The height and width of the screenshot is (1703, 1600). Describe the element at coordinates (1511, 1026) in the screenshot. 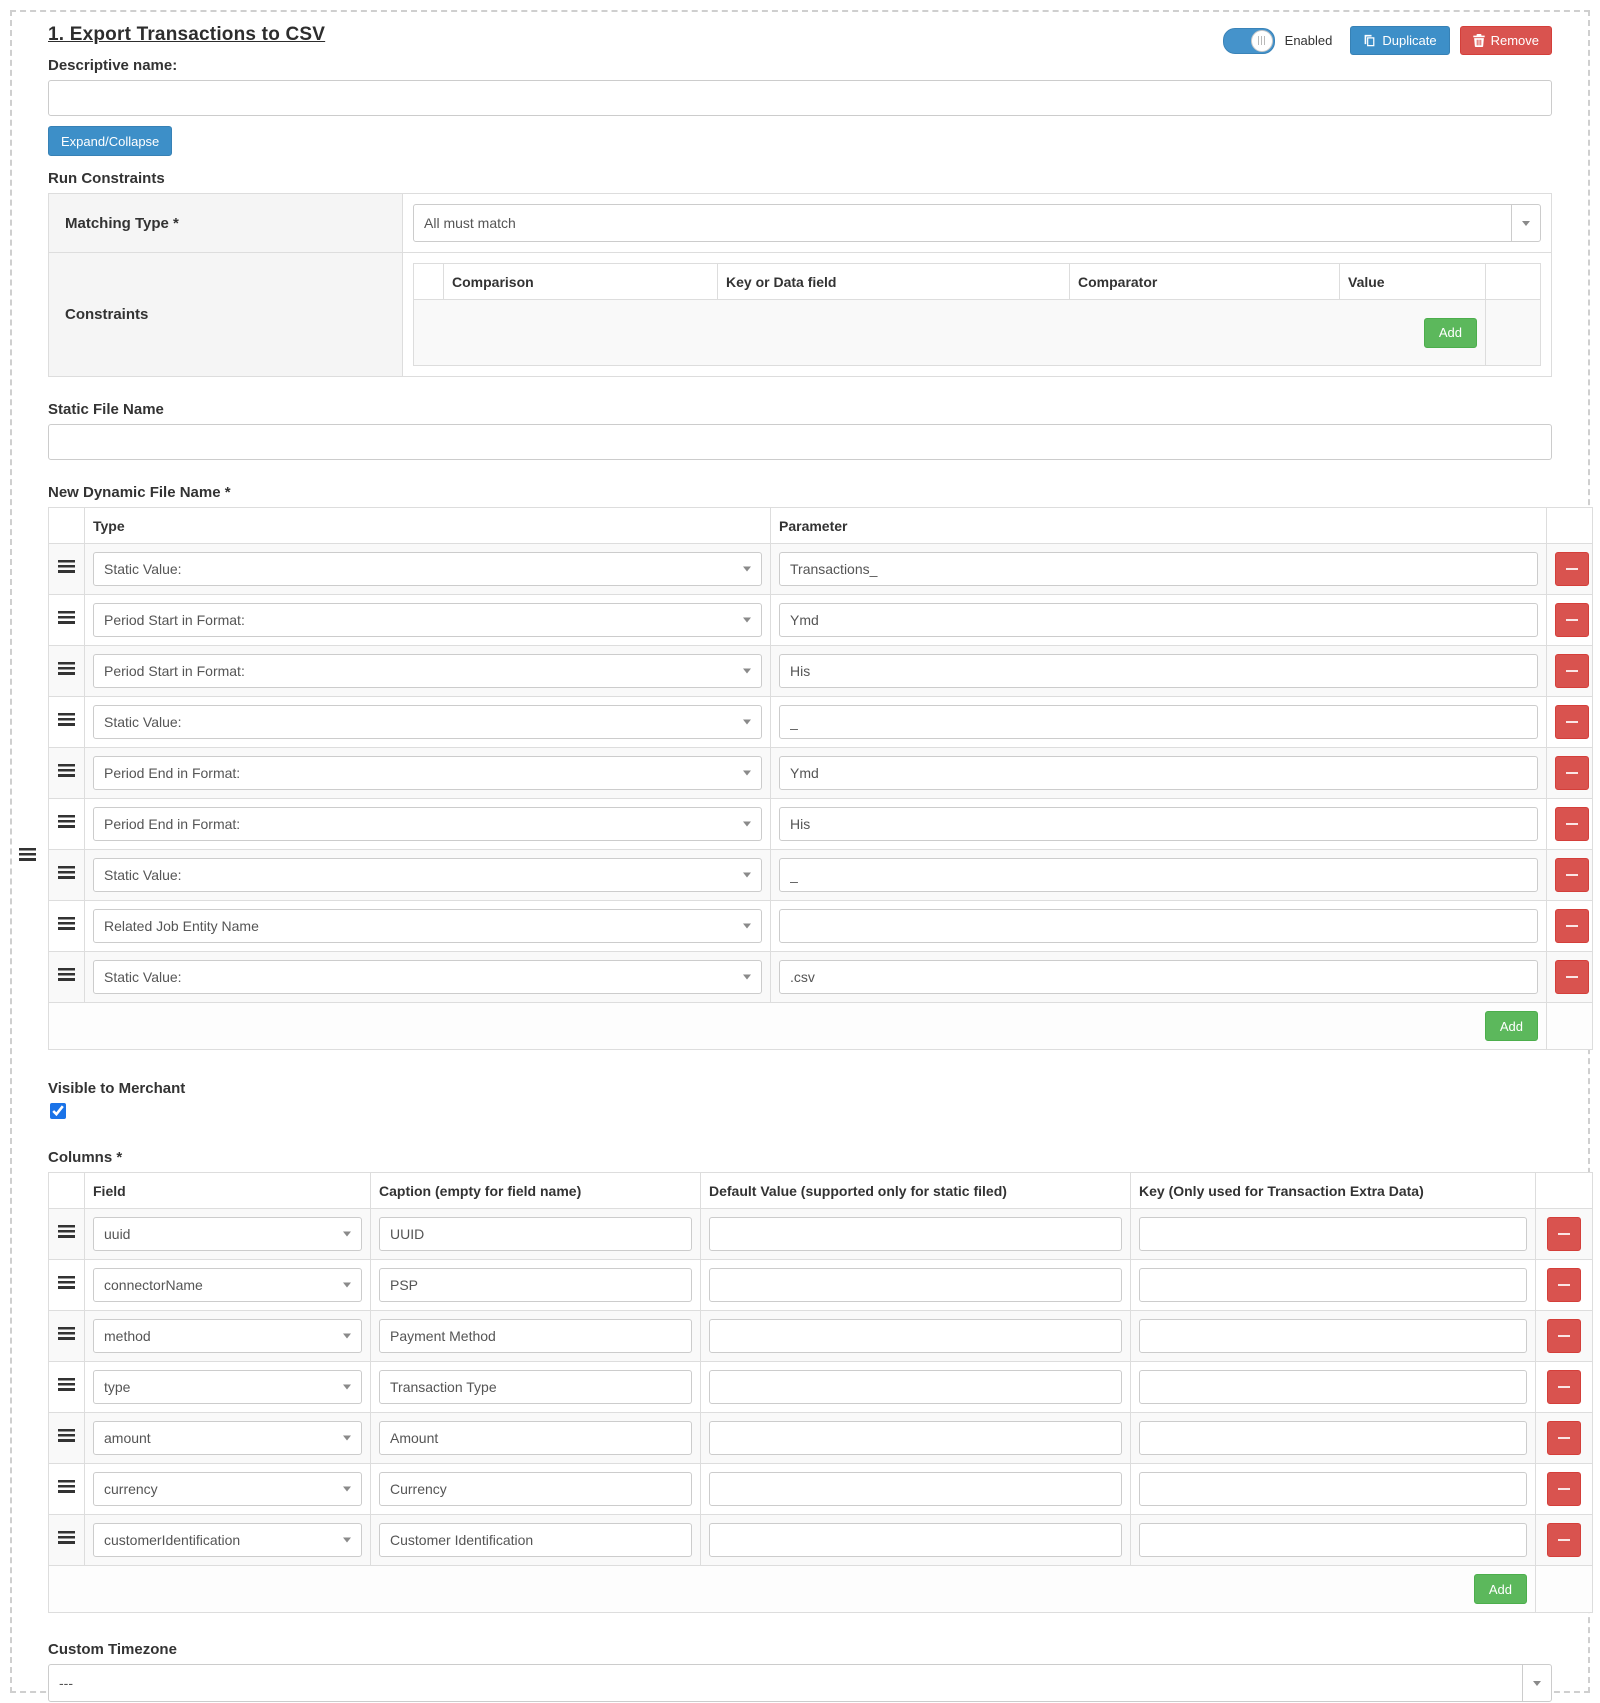

I see `add-dynamic-part-button: Add` at that location.